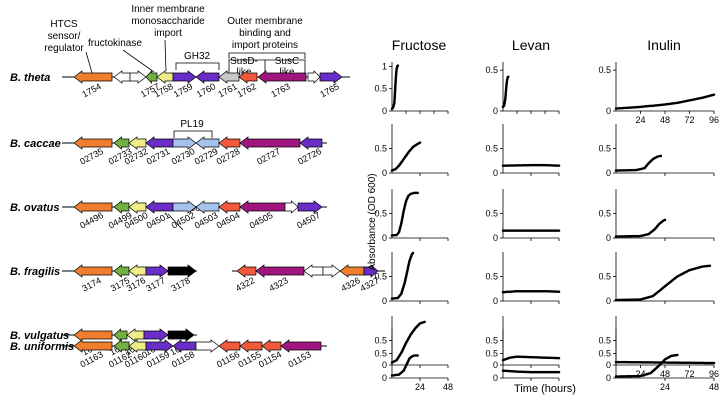 The width and height of the screenshot is (723, 403). I want to click on outer-membrane-label-3: import proteins, so click(265, 45).